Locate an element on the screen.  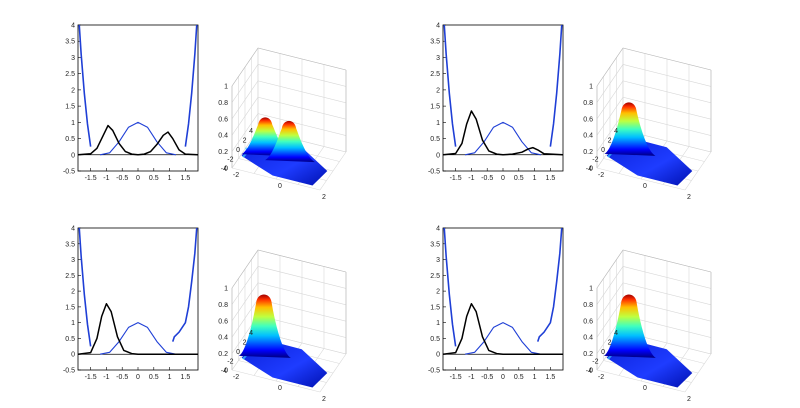
surface-peak is located at coordinates (290, 141).